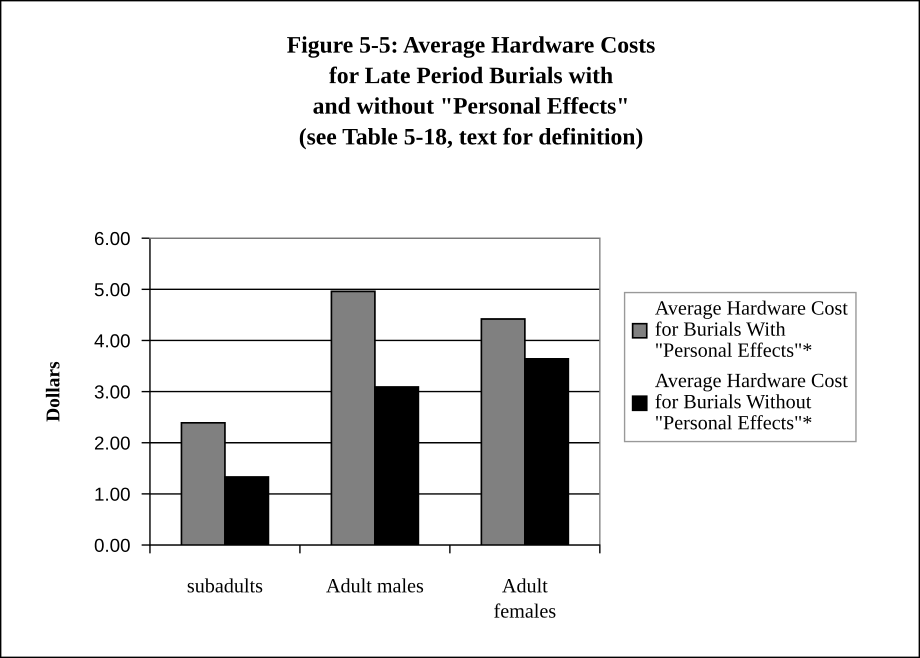  Describe the element at coordinates (225, 585) in the screenshot. I see `x-tick-label: subadults` at that location.